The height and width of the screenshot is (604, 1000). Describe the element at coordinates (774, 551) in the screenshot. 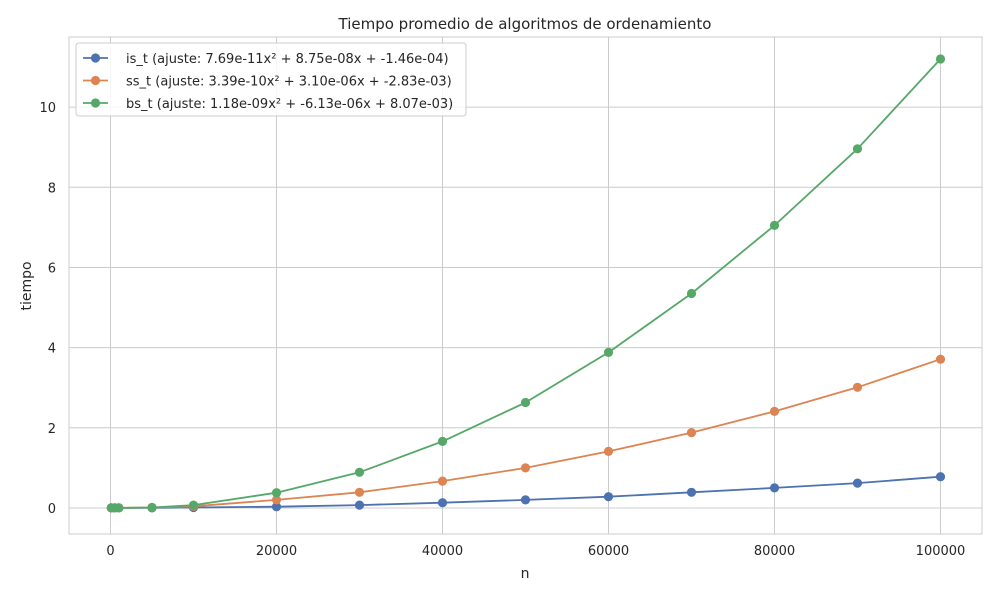

I see `x-tick-label: 80000` at that location.